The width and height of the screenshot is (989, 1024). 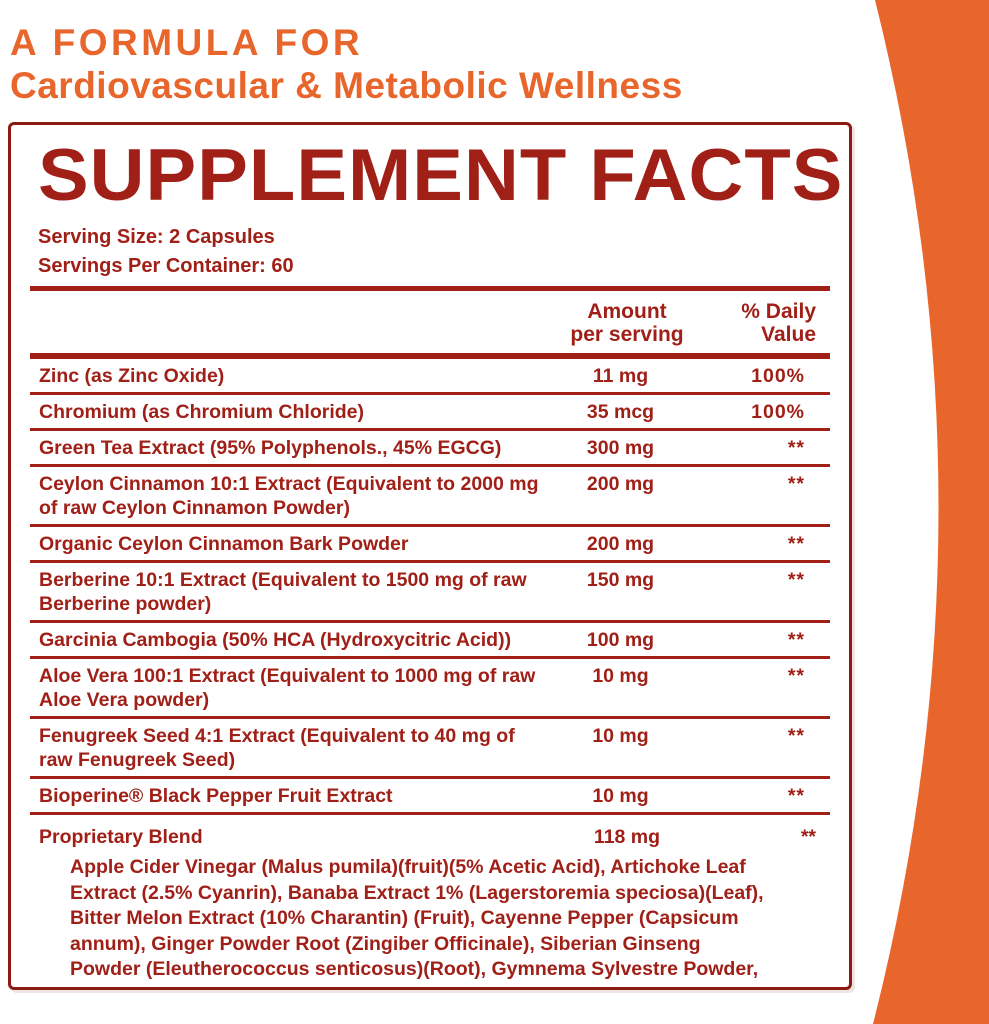 What do you see at coordinates (627, 311) in the screenshot?
I see `column-header-amount-line1: Amount` at bounding box center [627, 311].